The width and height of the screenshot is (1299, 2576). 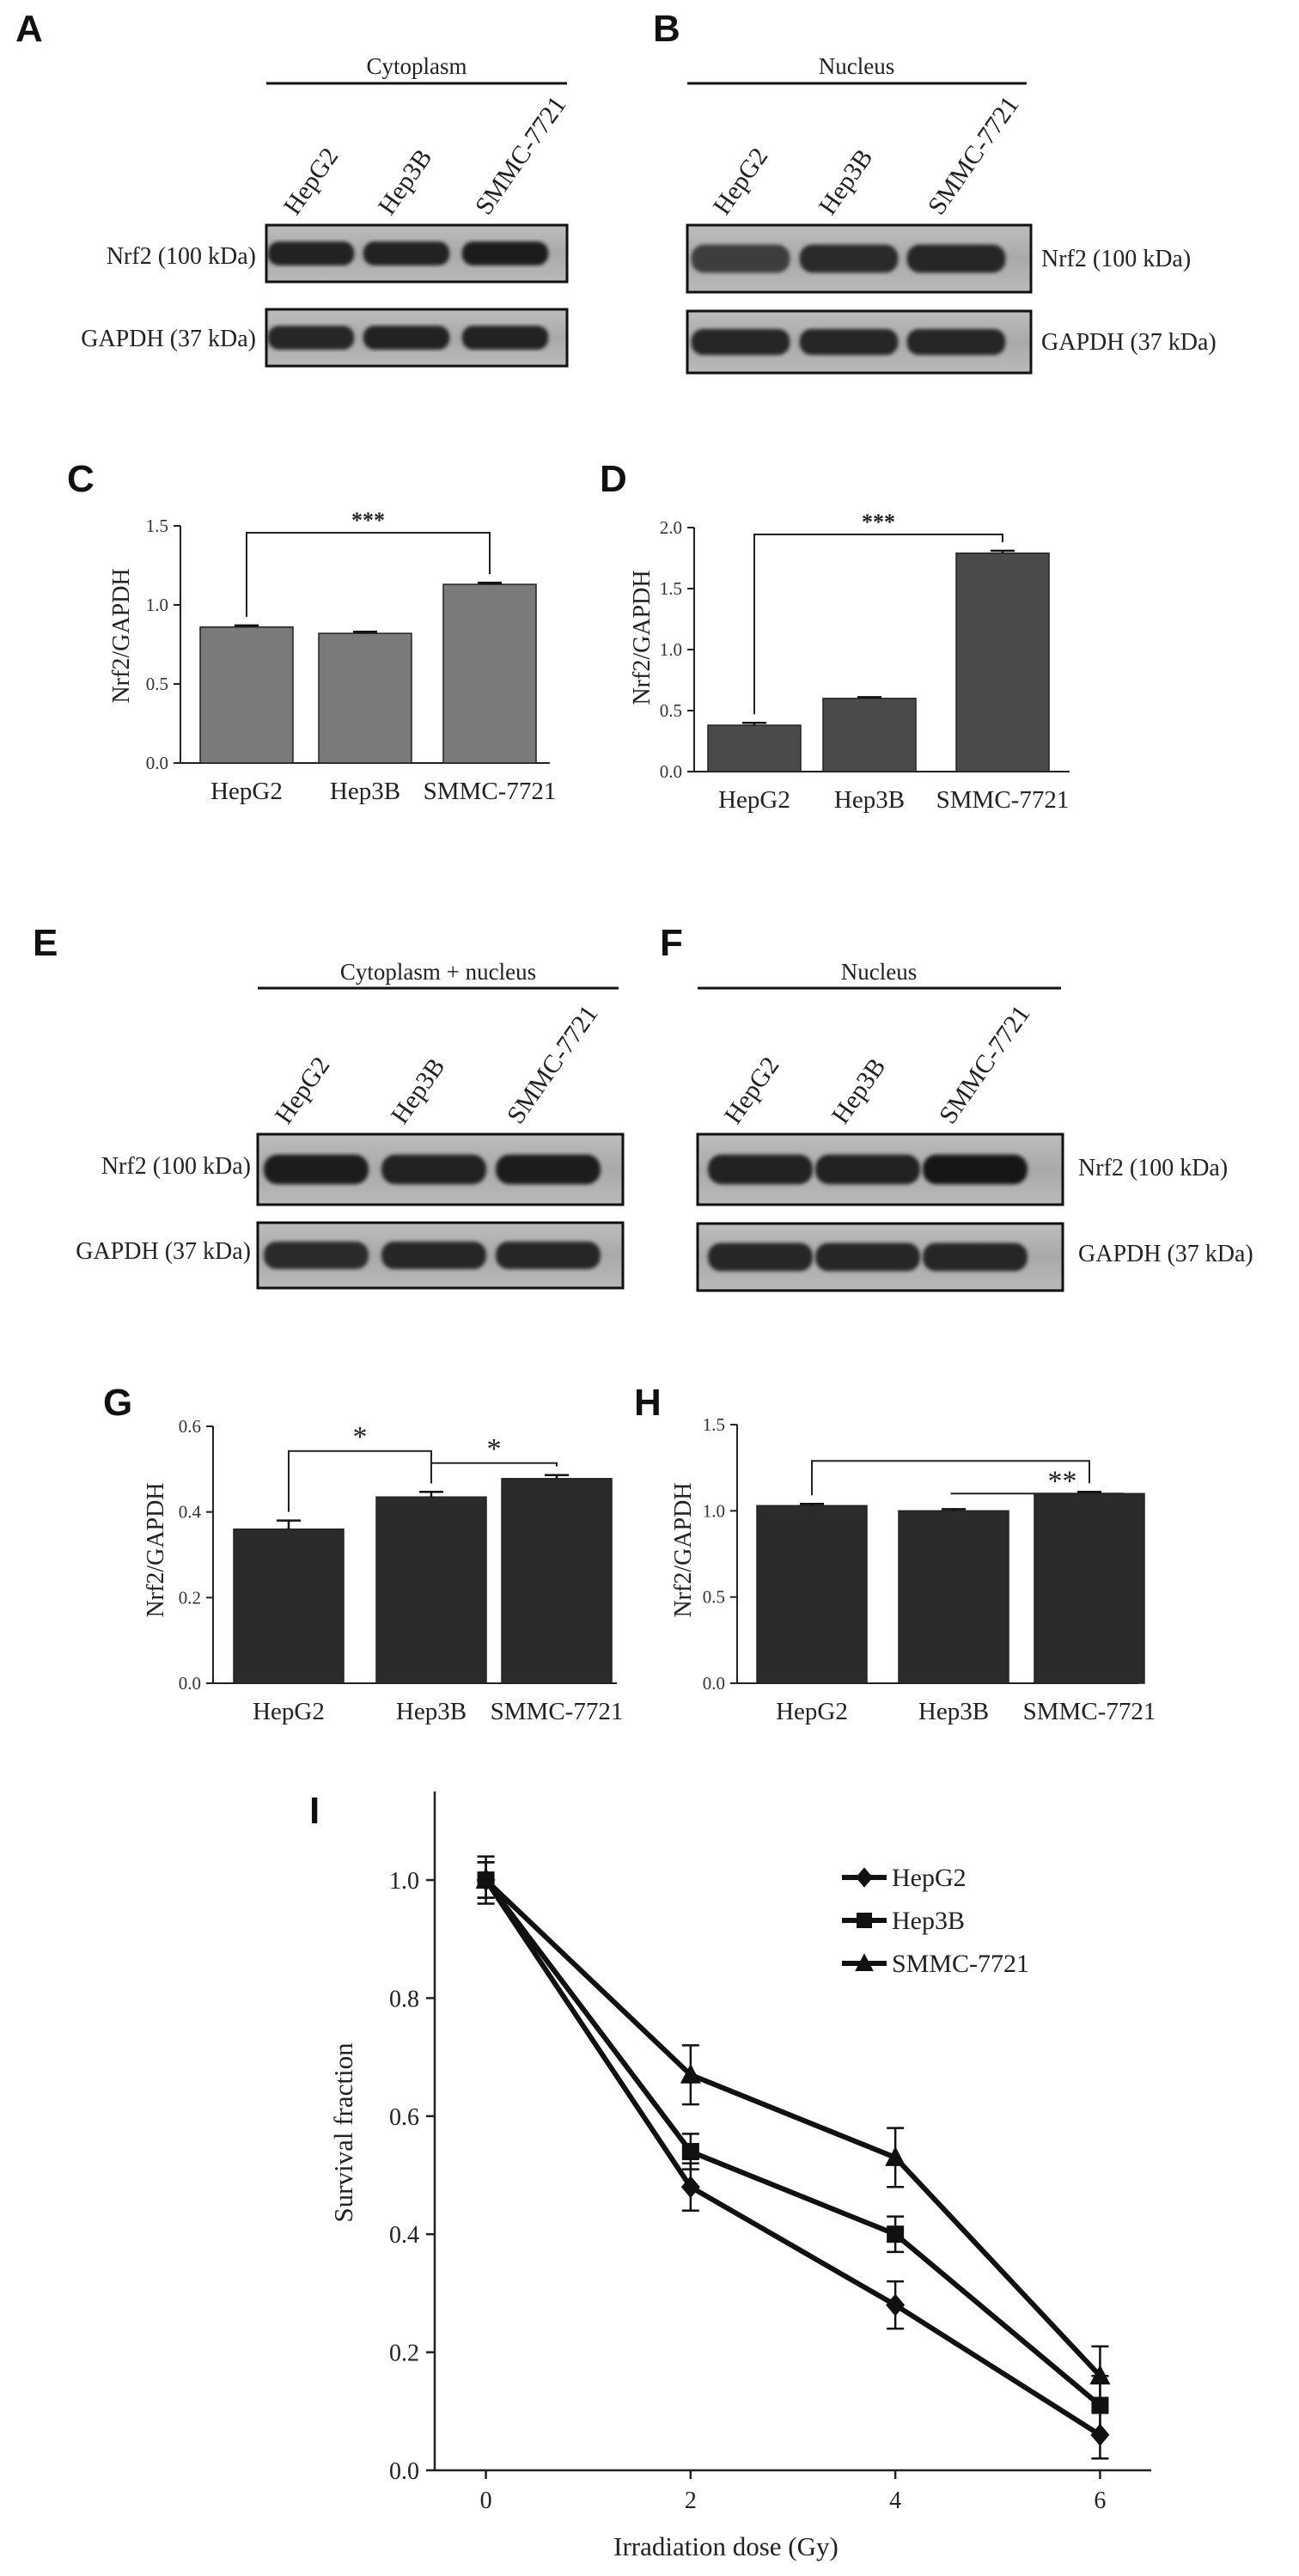 I want to click on x-tick-label-i-4: 6, so click(x=1100, y=2500).